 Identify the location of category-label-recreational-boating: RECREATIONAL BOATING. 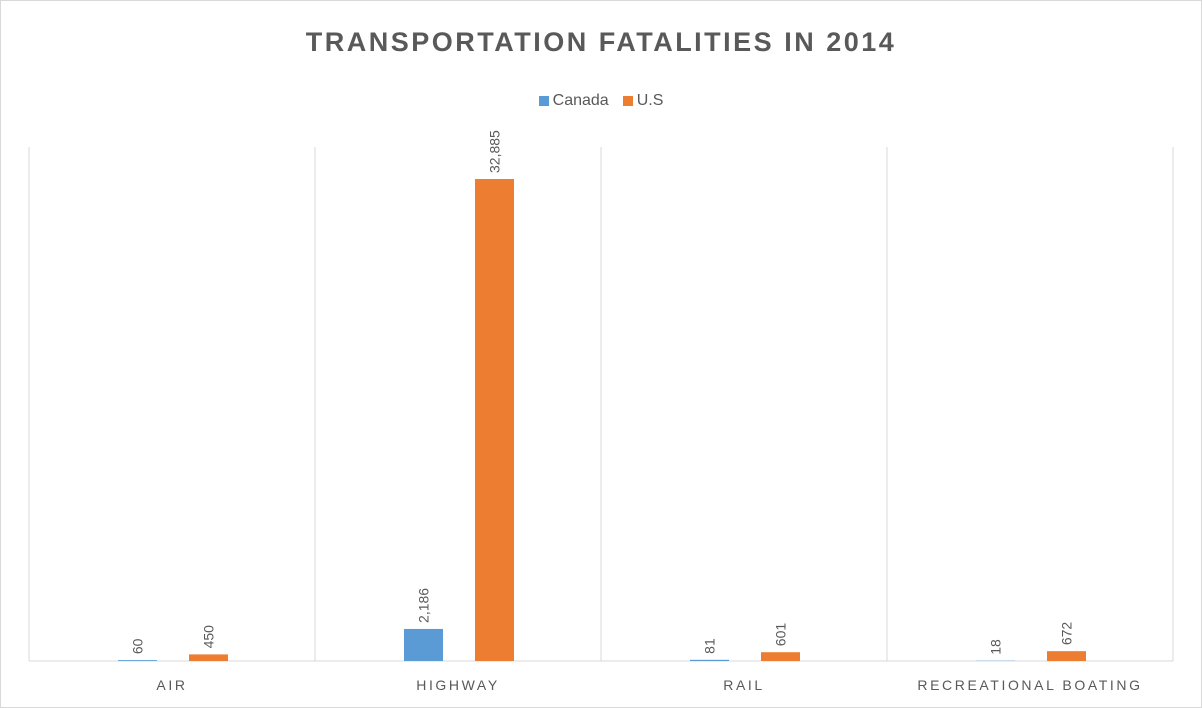
(1029, 685).